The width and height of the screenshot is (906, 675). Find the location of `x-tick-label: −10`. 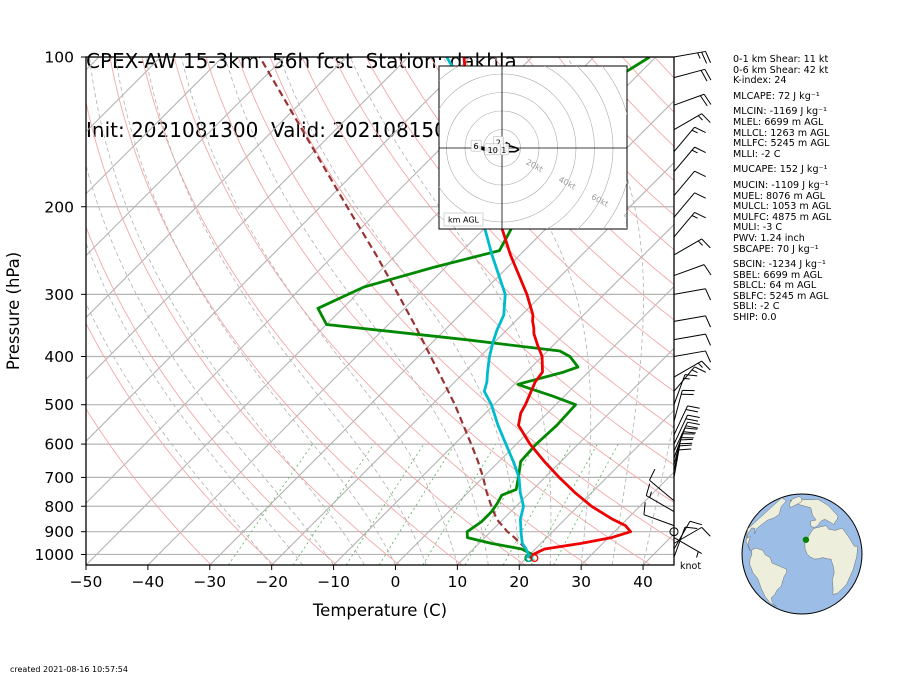

x-tick-label: −10 is located at coordinates (333, 582).